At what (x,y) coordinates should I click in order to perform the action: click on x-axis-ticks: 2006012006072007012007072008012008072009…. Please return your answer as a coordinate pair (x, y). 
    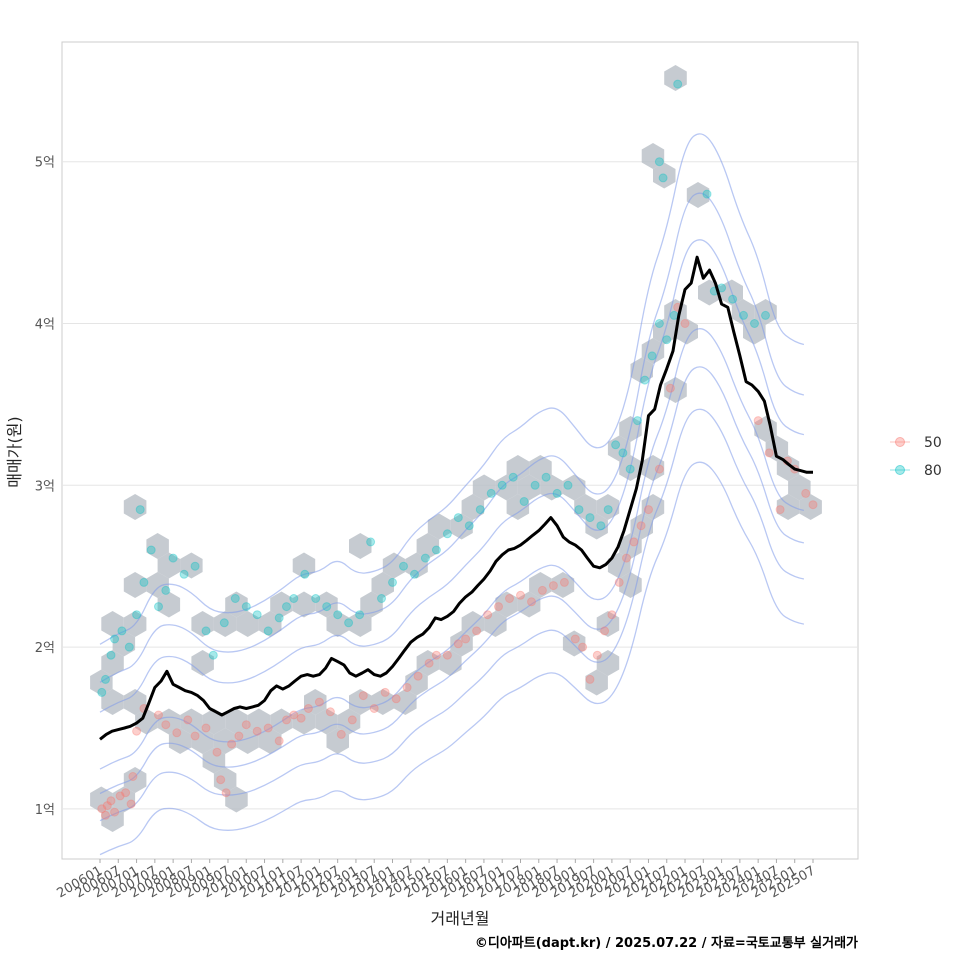
    Looking at the image, I should click on (436, 880).